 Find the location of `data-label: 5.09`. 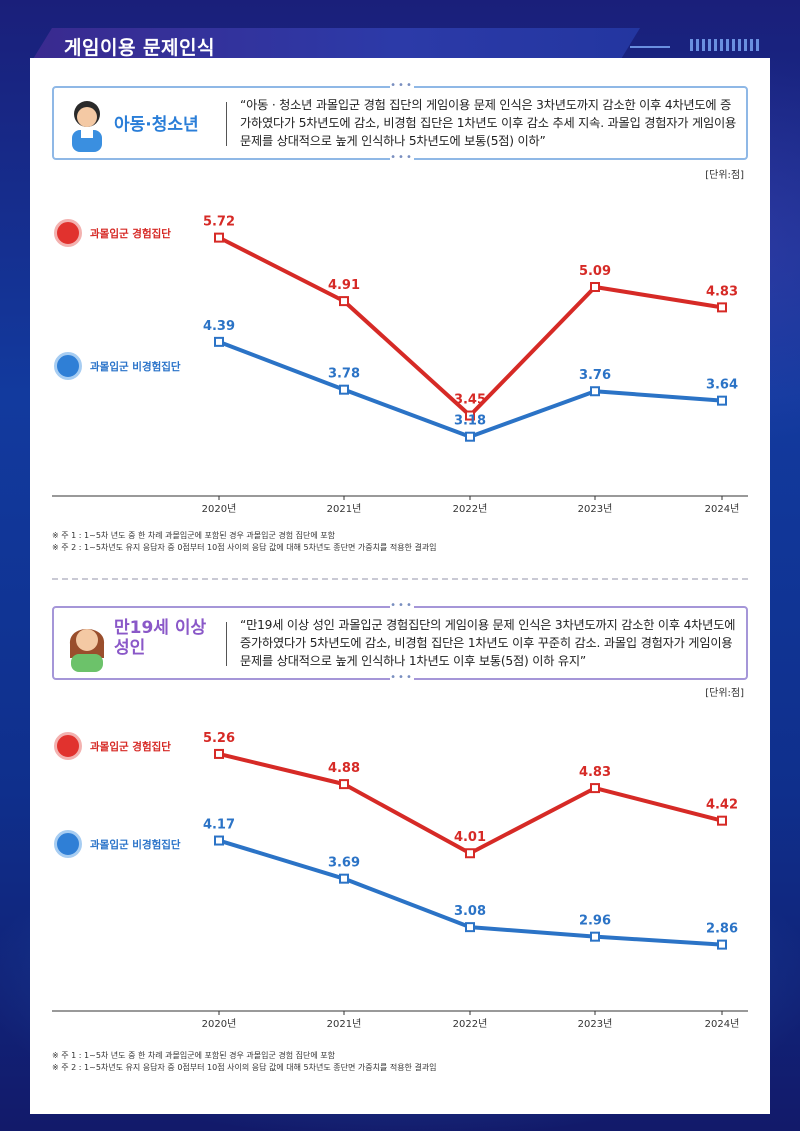

data-label: 5.09 is located at coordinates (595, 271).